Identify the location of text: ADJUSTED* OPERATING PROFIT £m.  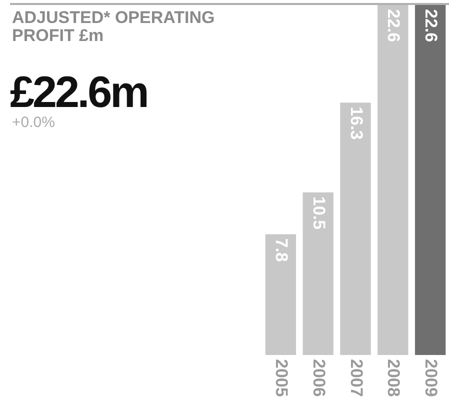
(114, 26).